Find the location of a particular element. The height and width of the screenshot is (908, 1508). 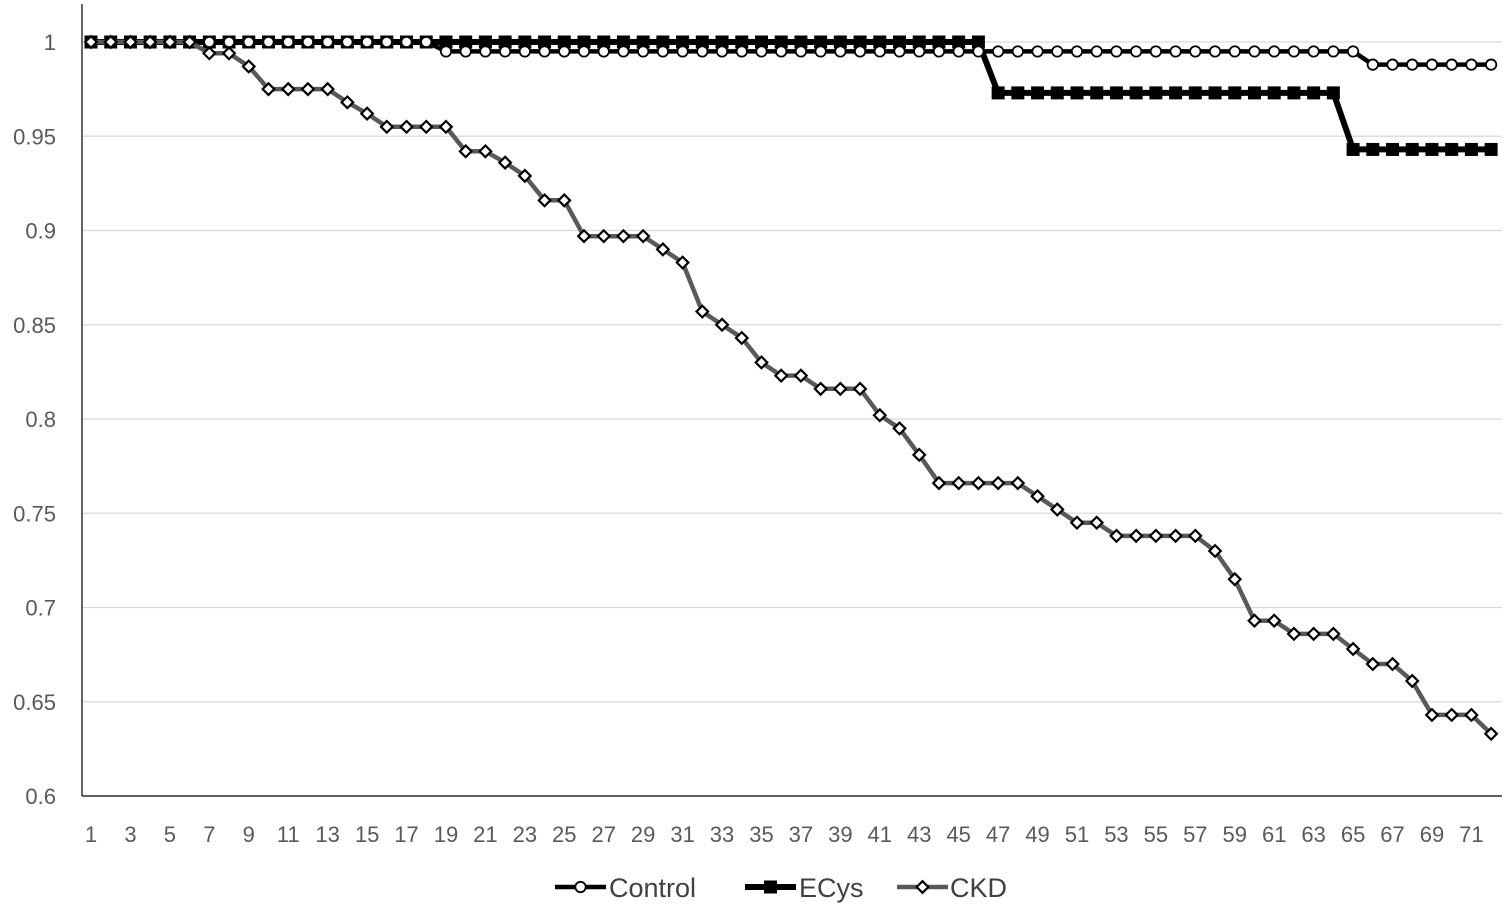

x-tick-label: 51 is located at coordinates (1077, 834).